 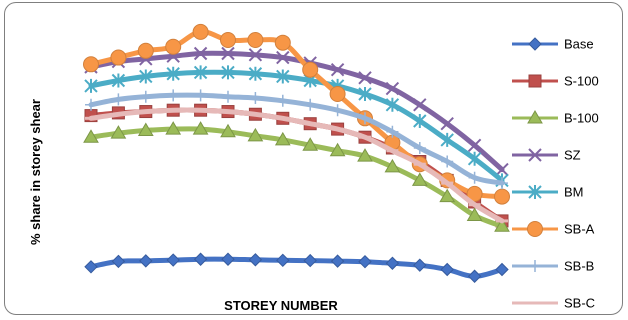 What do you see at coordinates (535, 44) in the screenshot?
I see `legend-marker-base` at bounding box center [535, 44].